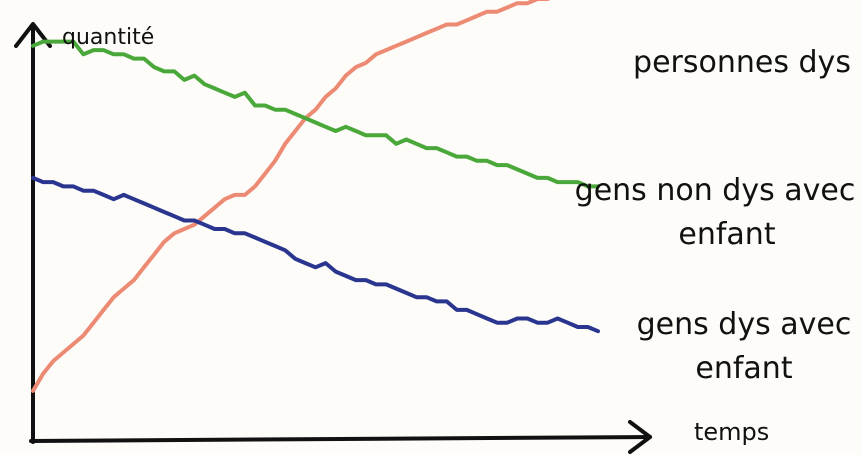 The width and height of the screenshot is (861, 455). Describe the element at coordinates (33, 35) in the screenshot. I see `y-axis-arrow` at that location.